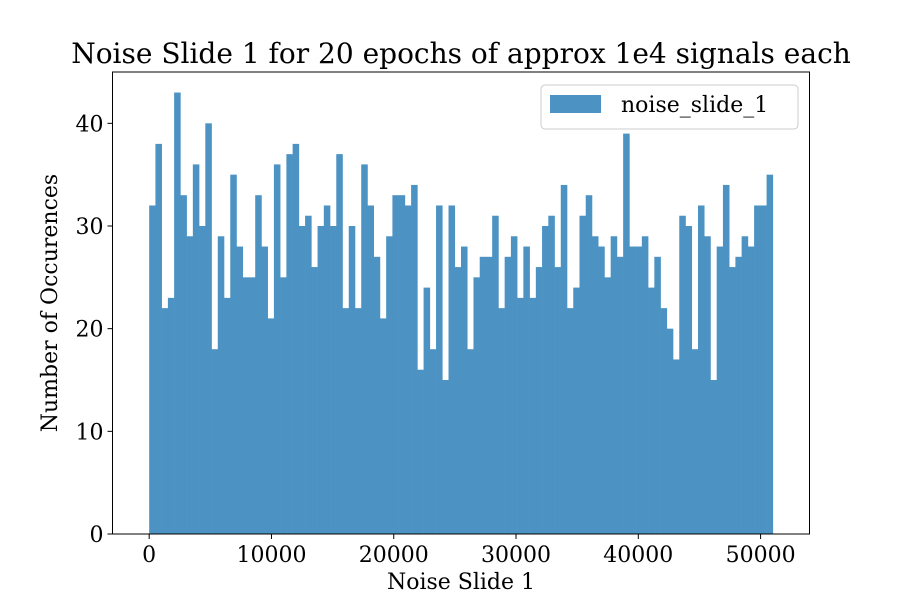 This screenshot has width=900, height=600. I want to click on legend: noise_slide_1, so click(669, 107).